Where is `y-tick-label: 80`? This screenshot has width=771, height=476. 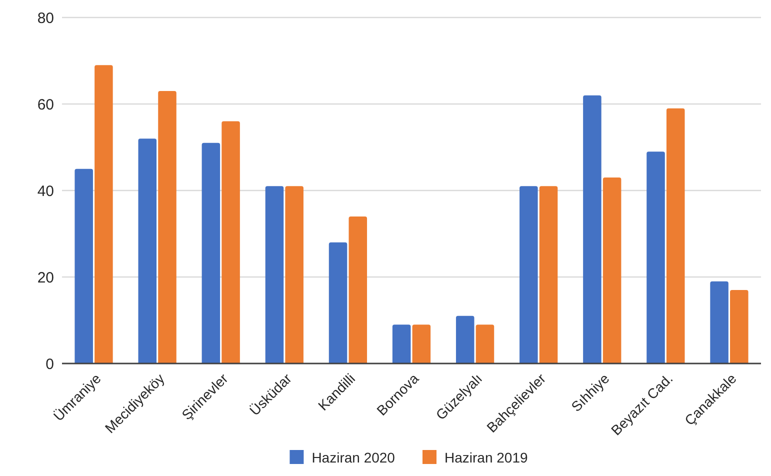 y-tick-label: 80 is located at coordinates (45, 18).